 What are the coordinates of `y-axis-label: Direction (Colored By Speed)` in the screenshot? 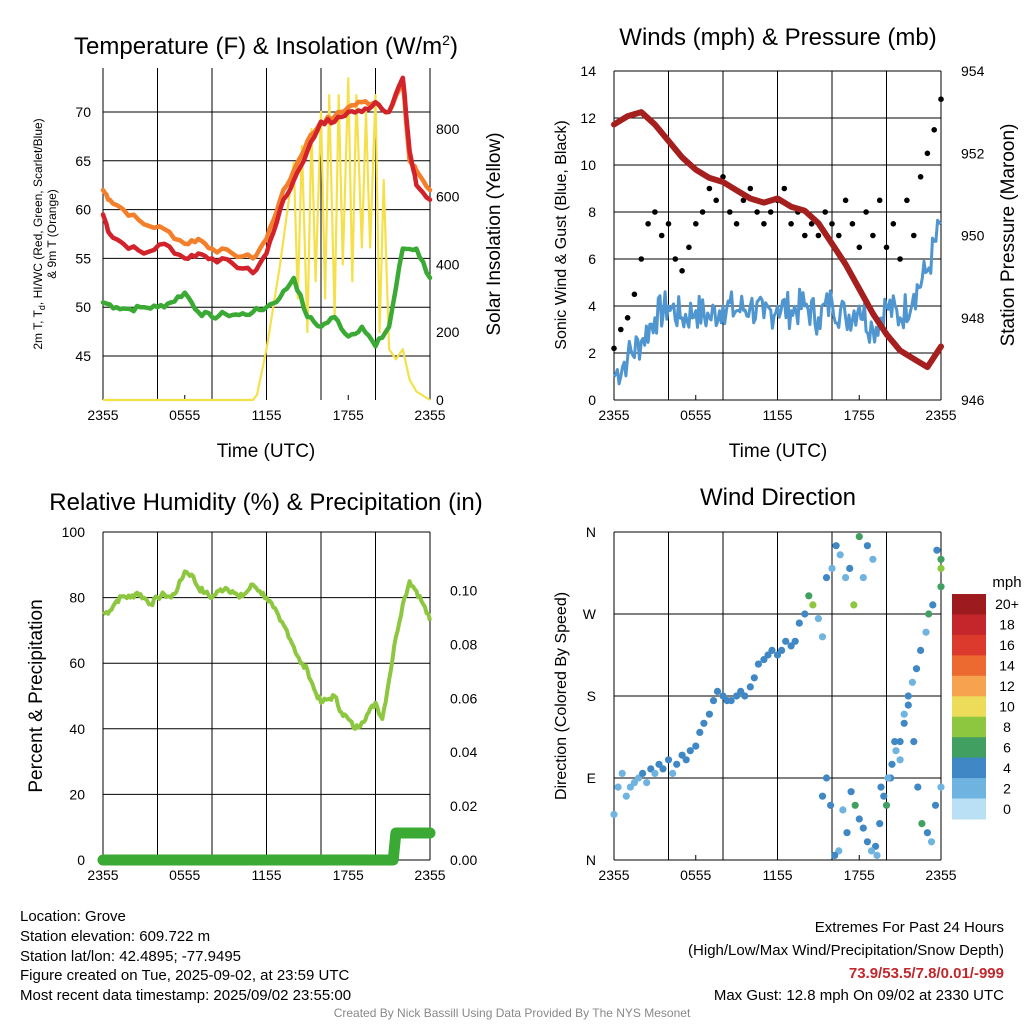 It's located at (561, 696).